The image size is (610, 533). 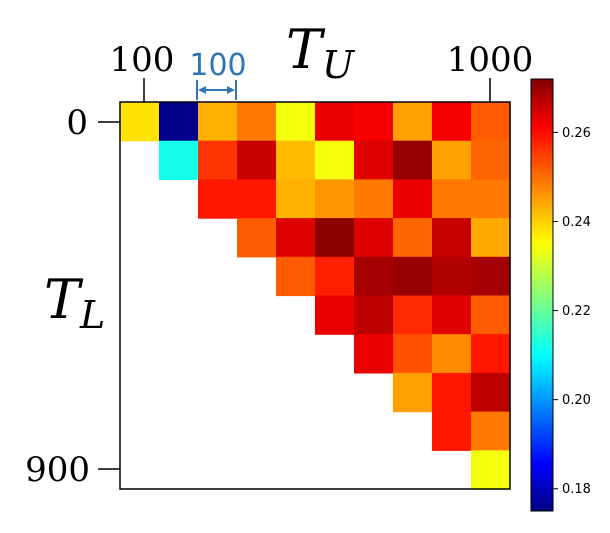 What do you see at coordinates (179, 160) in the screenshot?
I see `heatmap-cell-r1-c1` at bounding box center [179, 160].